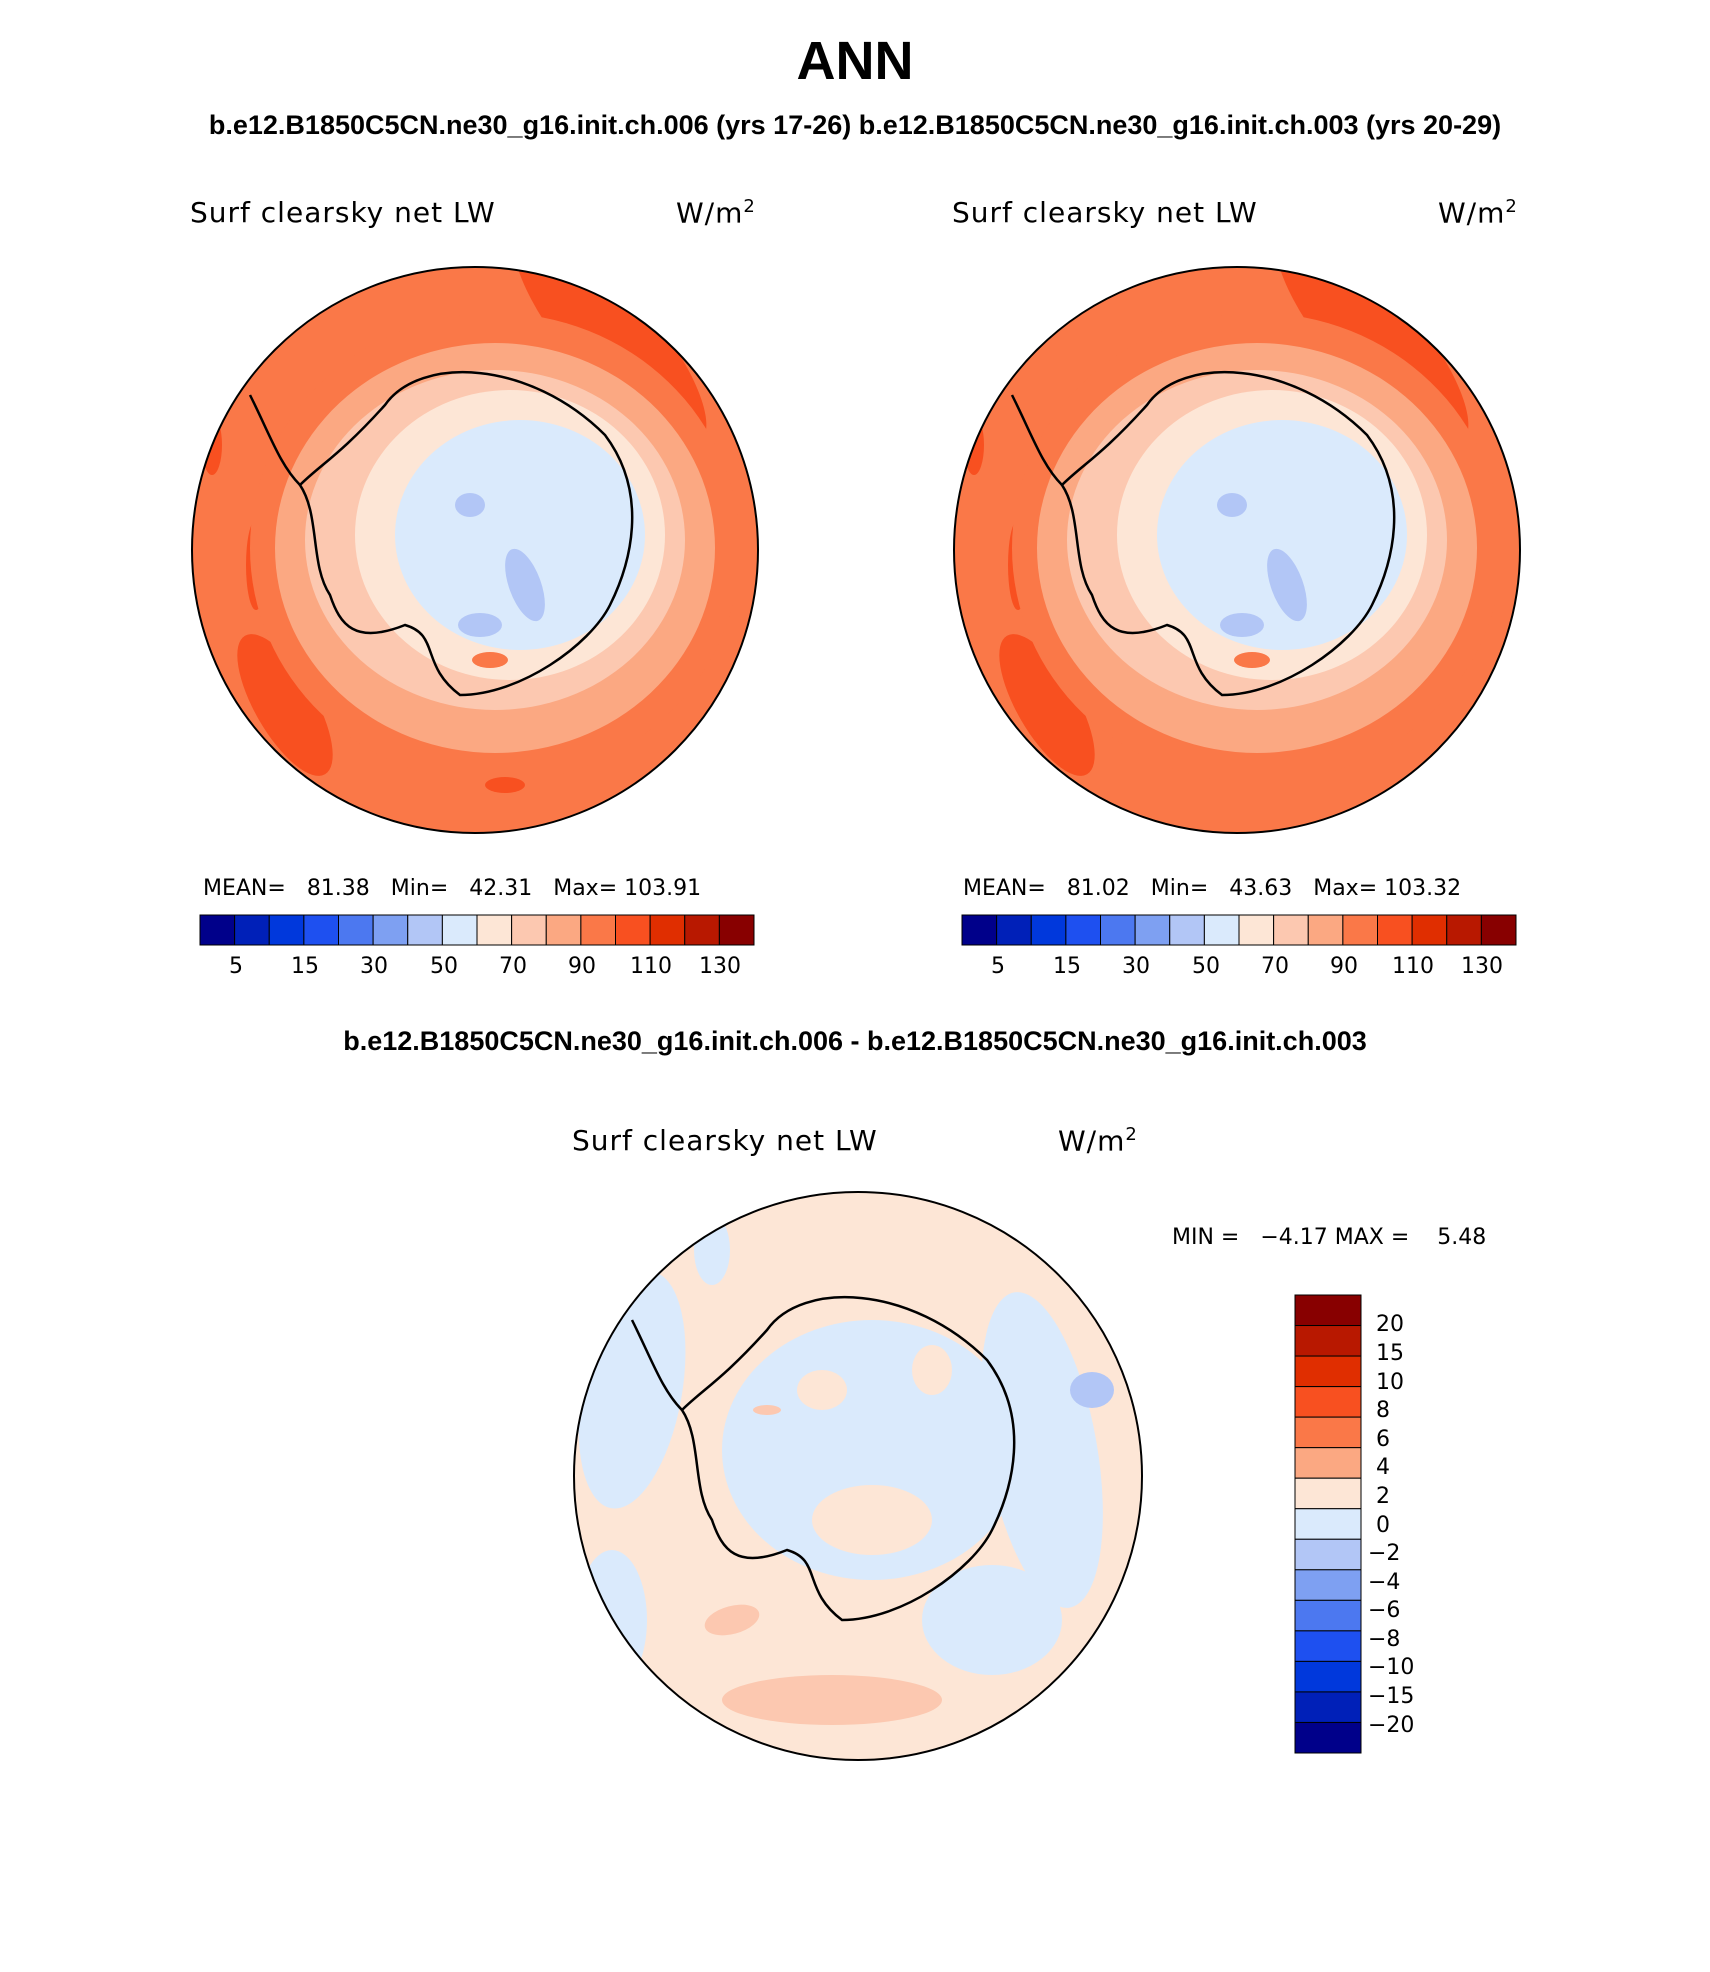  I want to click on difference-map, so click(858, 1476).